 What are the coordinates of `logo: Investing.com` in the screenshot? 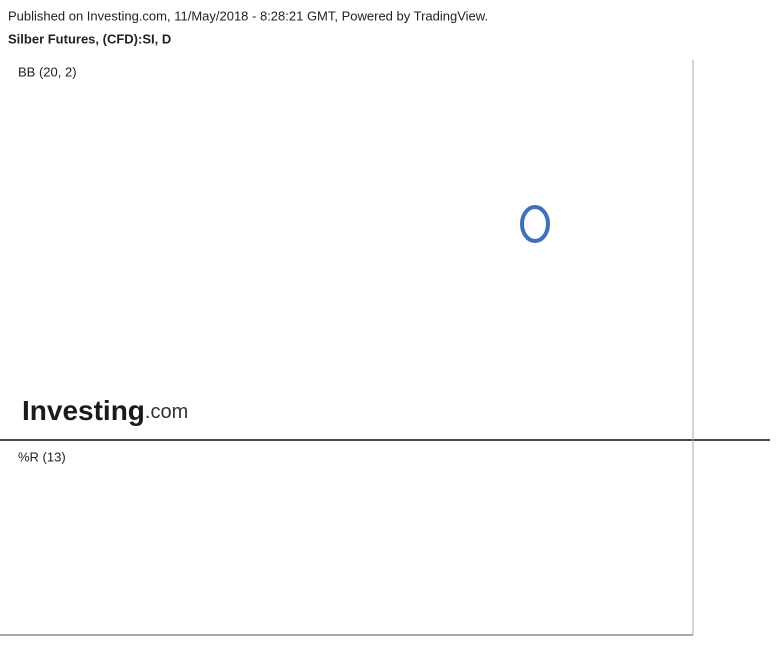 It's located at (105, 410).